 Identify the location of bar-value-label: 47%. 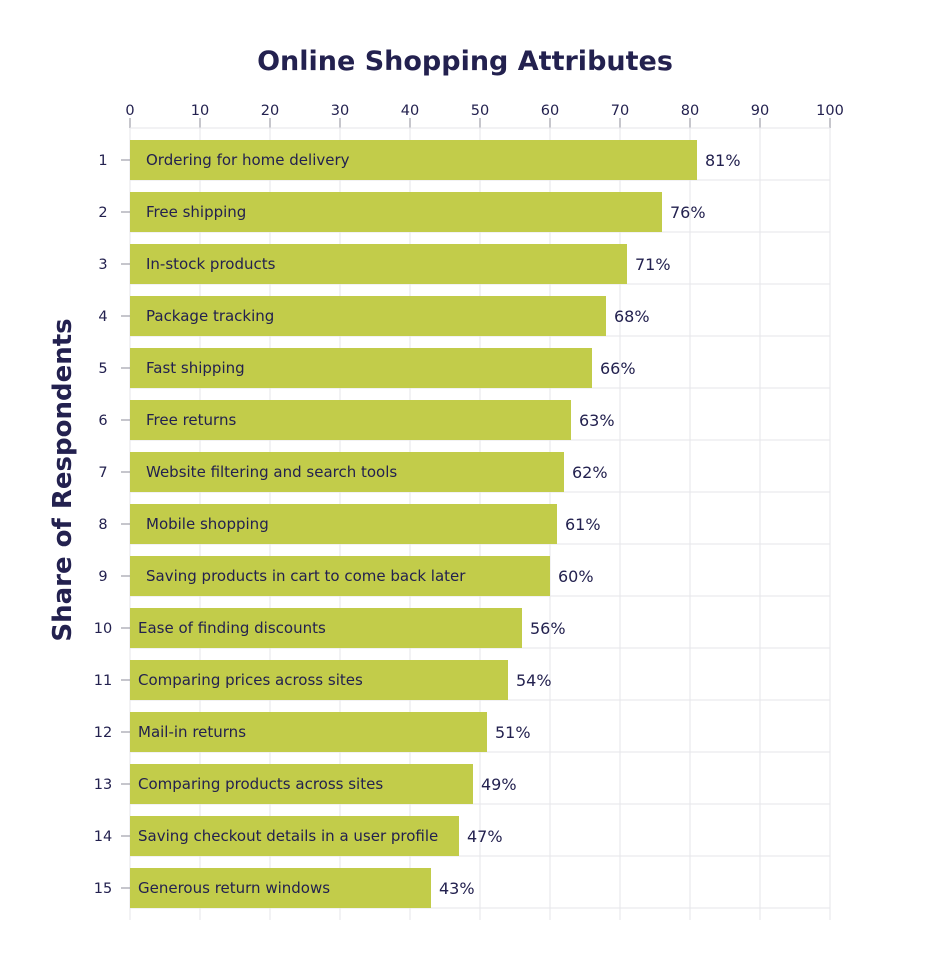
(485, 836).